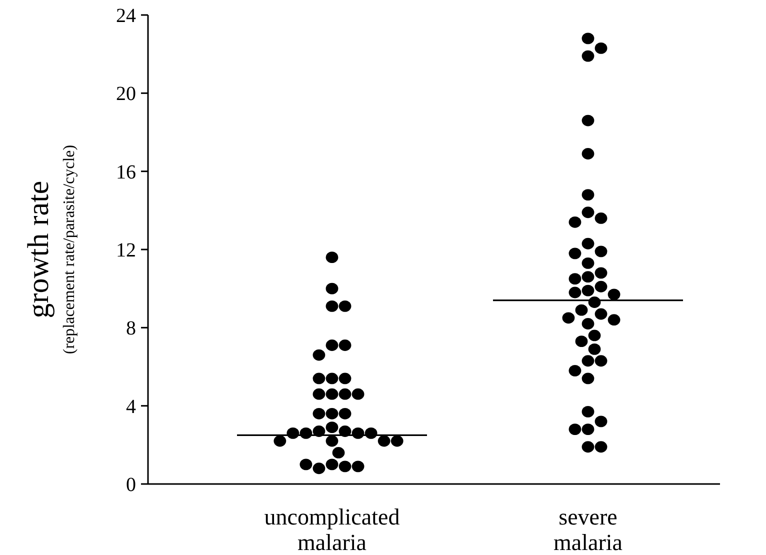 The width and height of the screenshot is (766, 555). I want to click on y-tick-label: 12, so click(126, 251).